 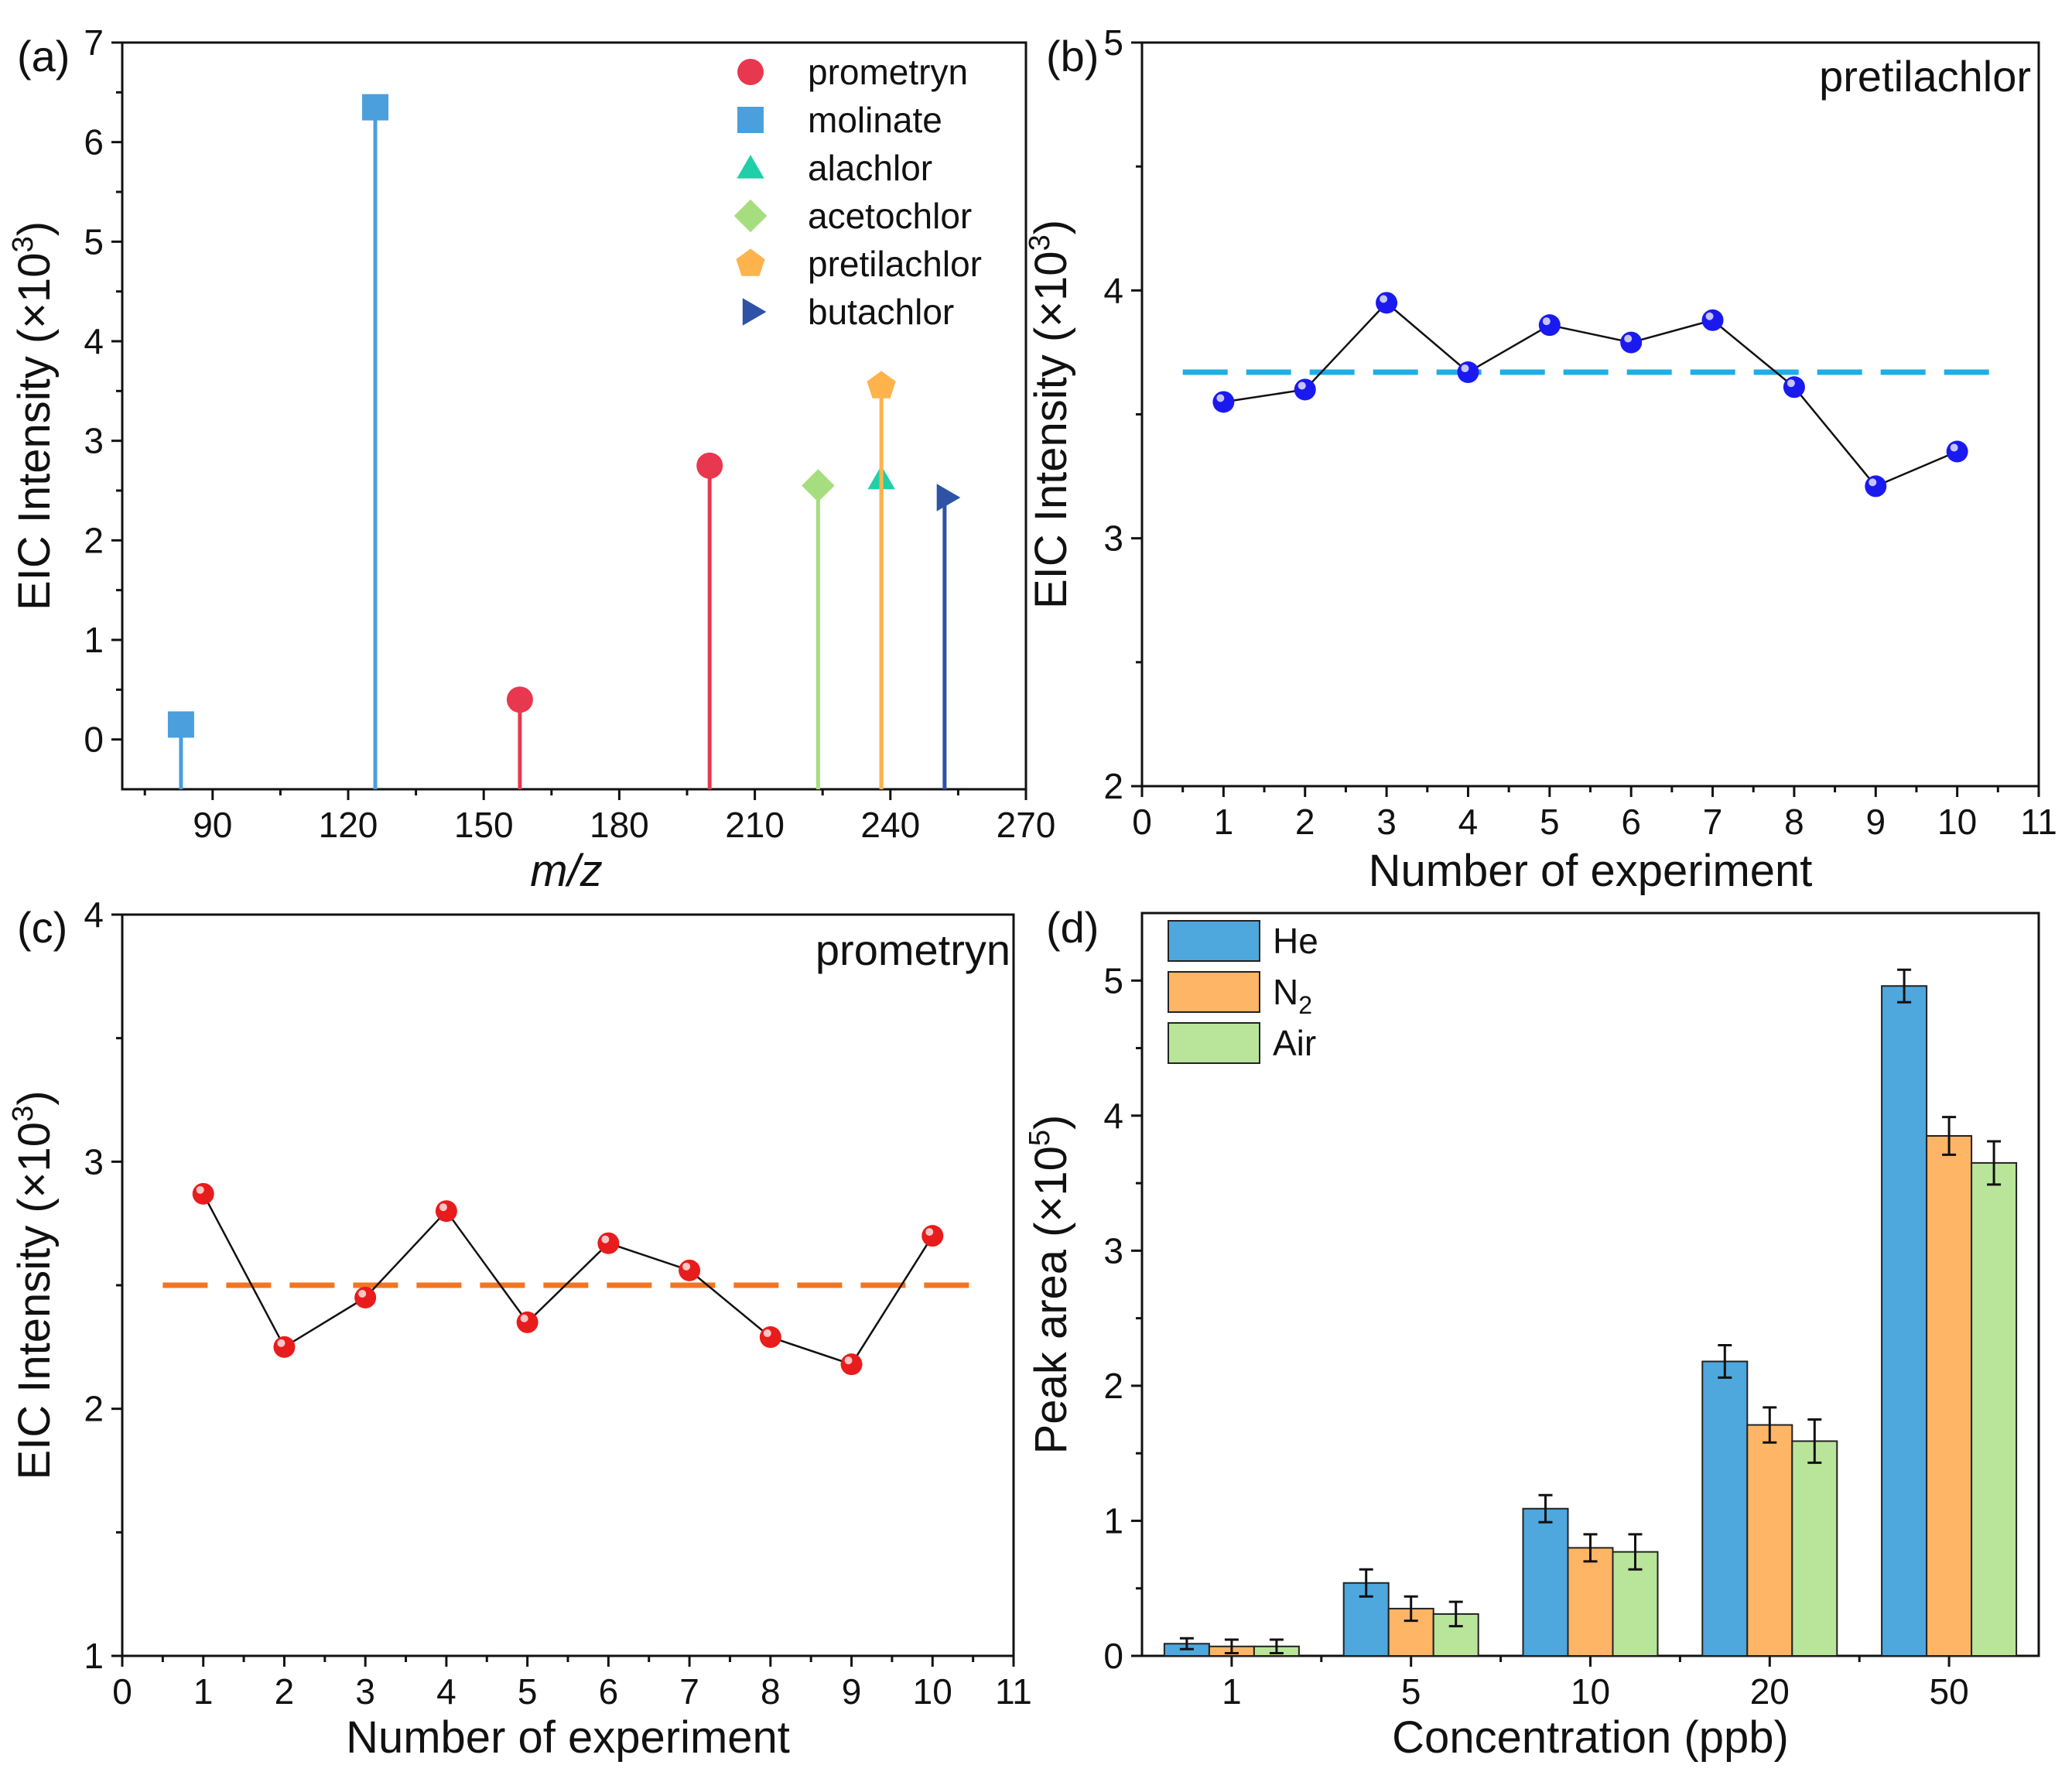 What do you see at coordinates (43, 56) in the screenshot?
I see `panel-label-a: (a)` at bounding box center [43, 56].